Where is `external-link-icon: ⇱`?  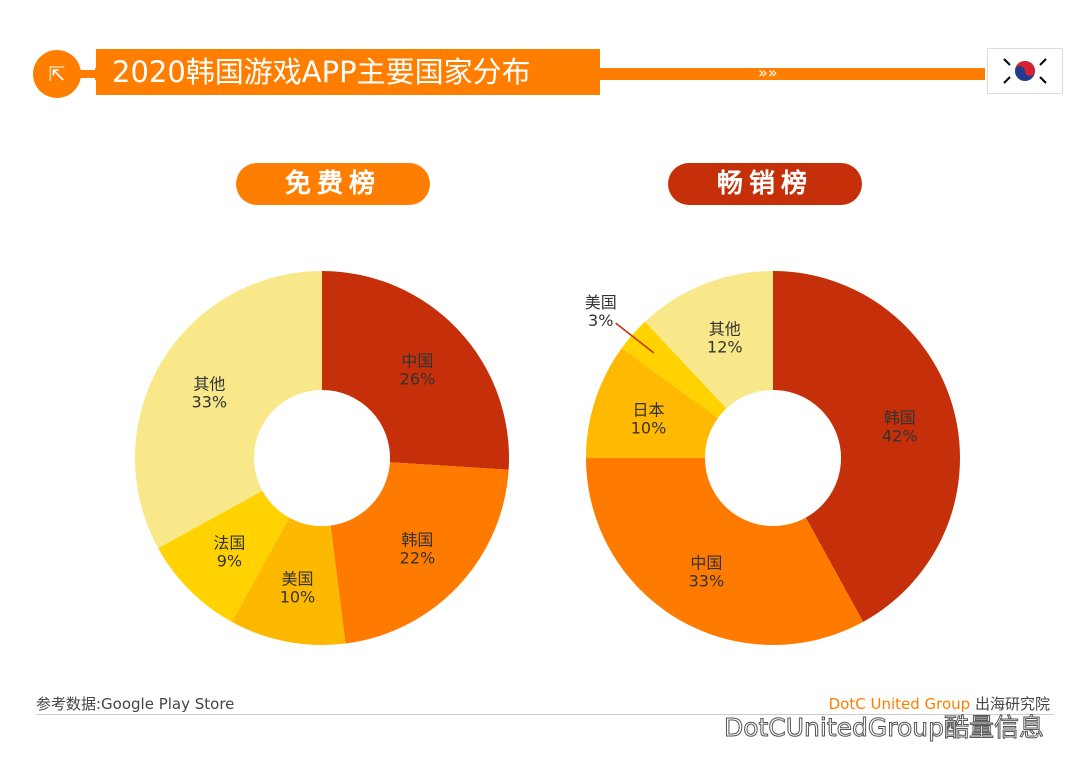 external-link-icon: ⇱ is located at coordinates (57, 74).